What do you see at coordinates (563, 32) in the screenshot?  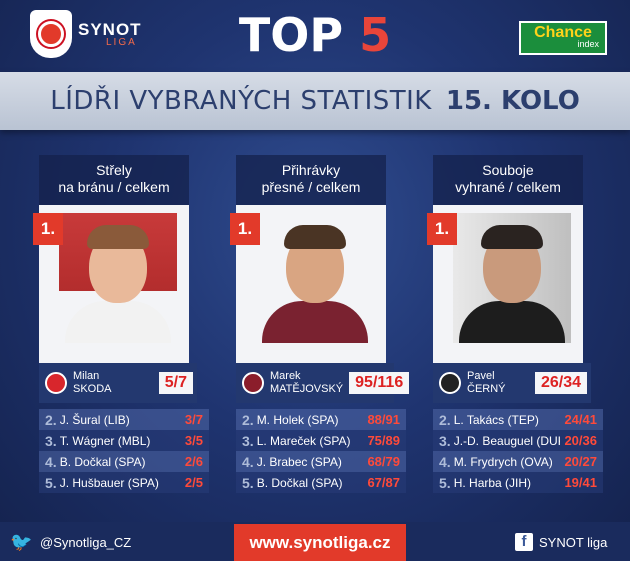 I see `sponsor-main-text: Chance` at bounding box center [563, 32].